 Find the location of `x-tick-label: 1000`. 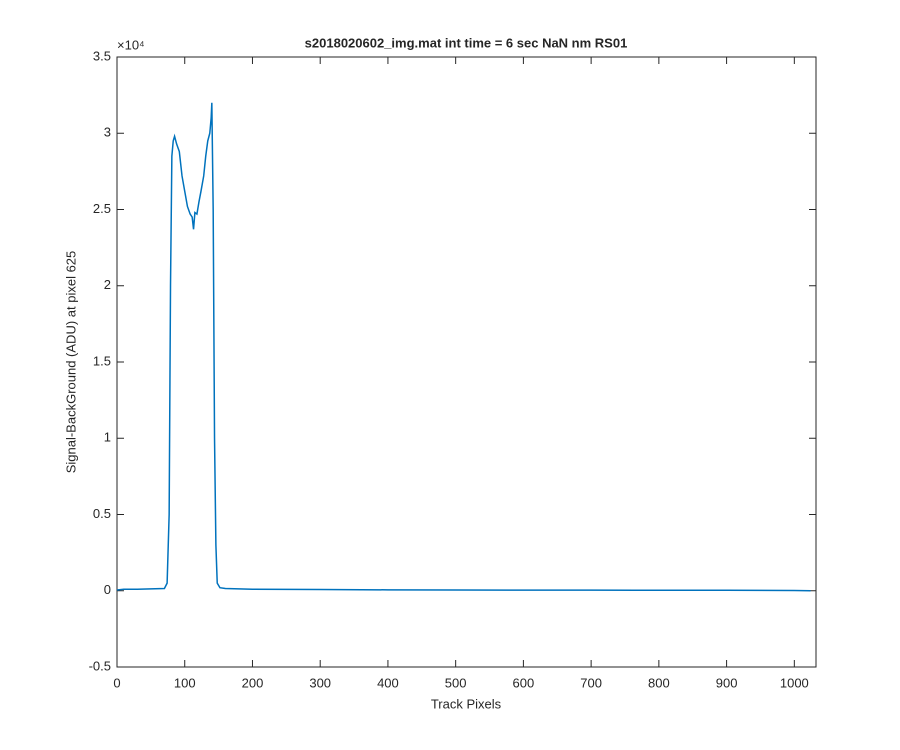

x-tick-label: 1000 is located at coordinates (794, 682).